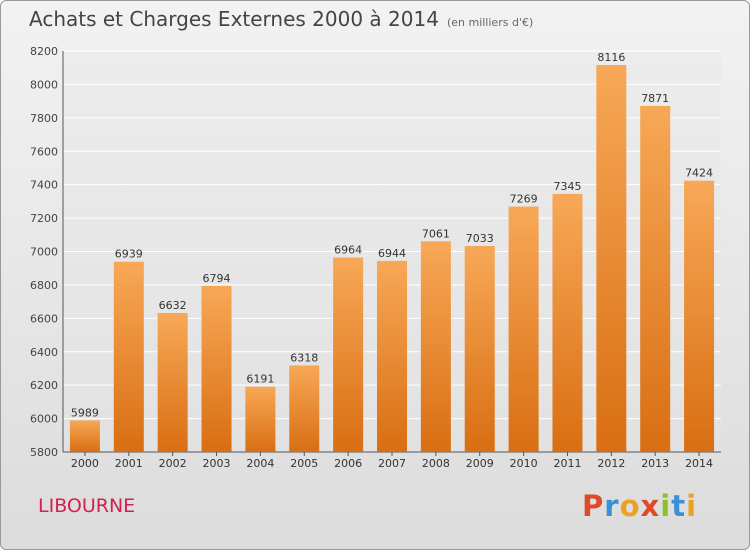 The image size is (750, 550). I want to click on data-label-2008: 7061, so click(436, 233).